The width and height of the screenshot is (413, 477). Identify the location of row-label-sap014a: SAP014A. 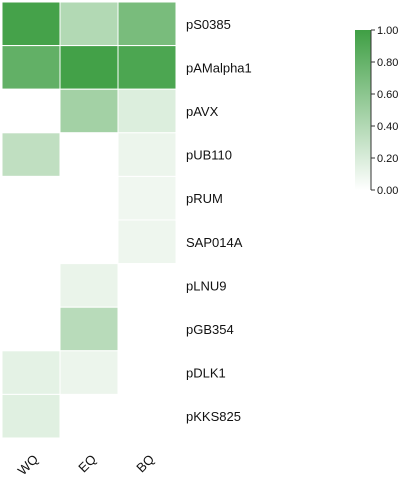
(214, 242).